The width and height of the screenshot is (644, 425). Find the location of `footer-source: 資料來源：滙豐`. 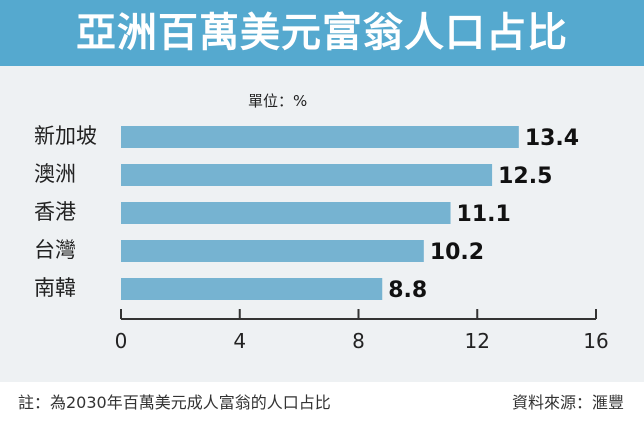

footer-source: 資料來源：滙豐 is located at coordinates (567, 402).